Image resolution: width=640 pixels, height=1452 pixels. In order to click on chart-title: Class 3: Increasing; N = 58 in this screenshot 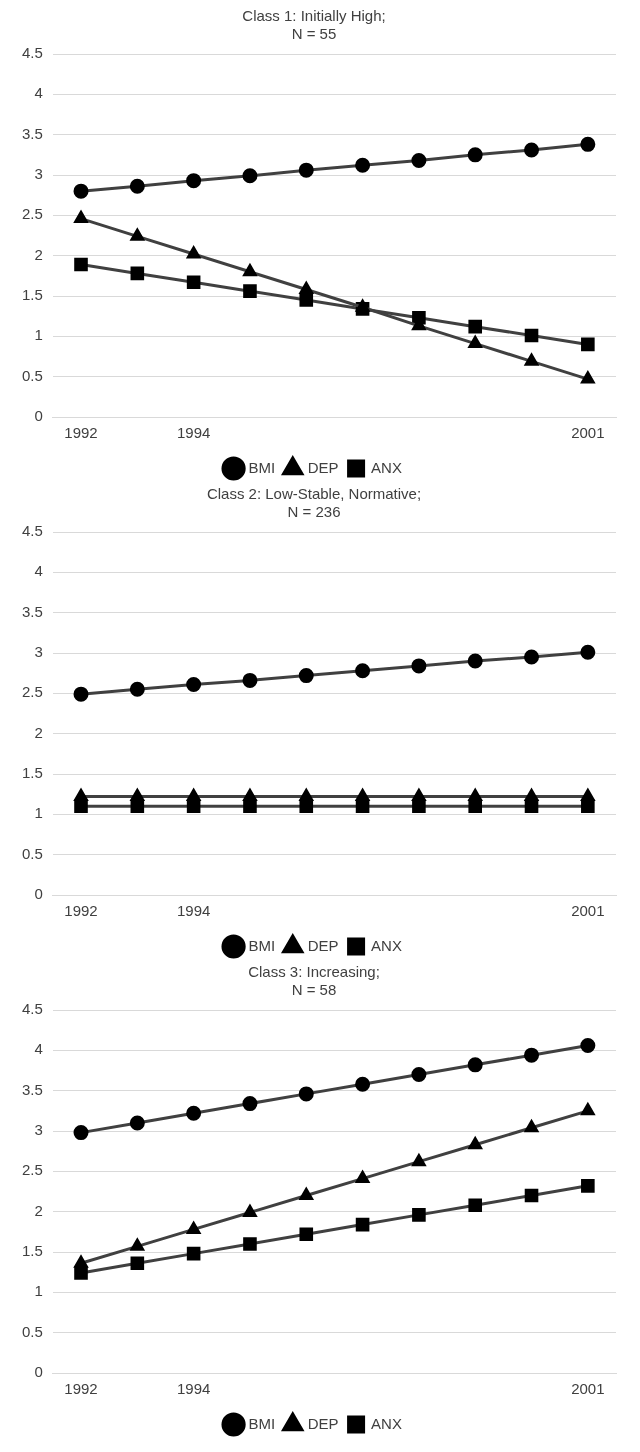, I will do `click(314, 981)`.